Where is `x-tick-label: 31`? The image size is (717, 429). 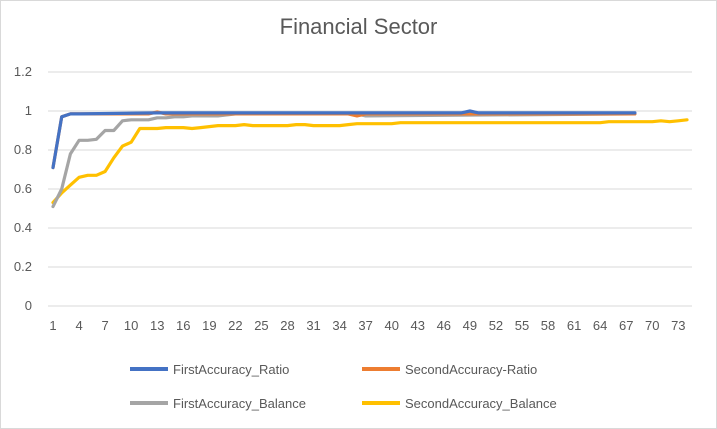
x-tick-label: 31 is located at coordinates (313, 325).